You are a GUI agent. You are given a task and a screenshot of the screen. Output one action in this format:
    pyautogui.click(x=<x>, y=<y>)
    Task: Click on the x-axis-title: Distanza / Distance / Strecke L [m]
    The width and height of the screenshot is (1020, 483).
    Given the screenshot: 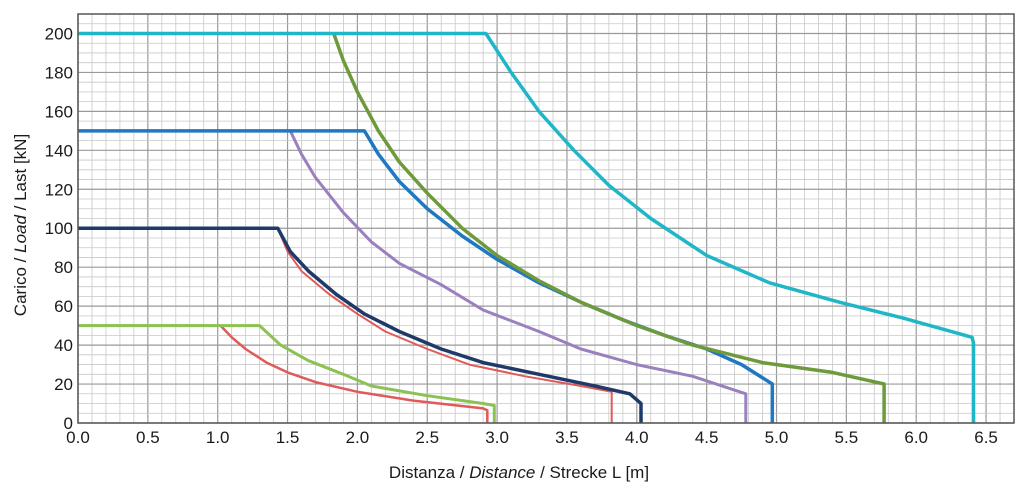 What is the action you would take?
    pyautogui.click(x=519, y=472)
    